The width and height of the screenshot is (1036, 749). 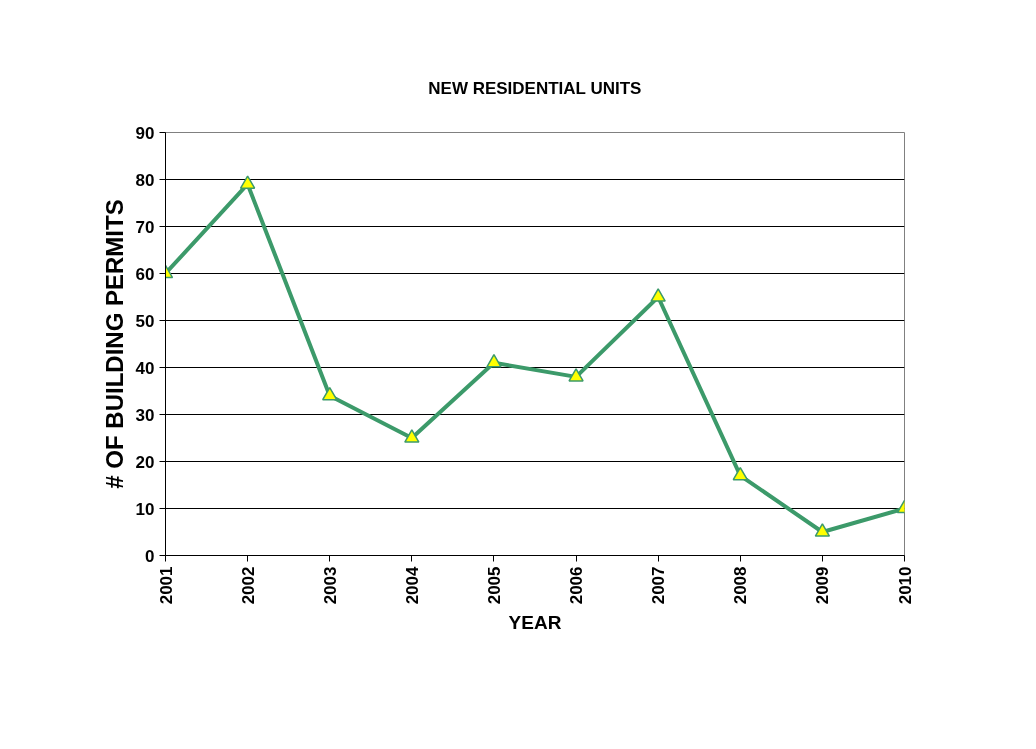 I want to click on y-tick-label: 30, so click(x=145, y=415).